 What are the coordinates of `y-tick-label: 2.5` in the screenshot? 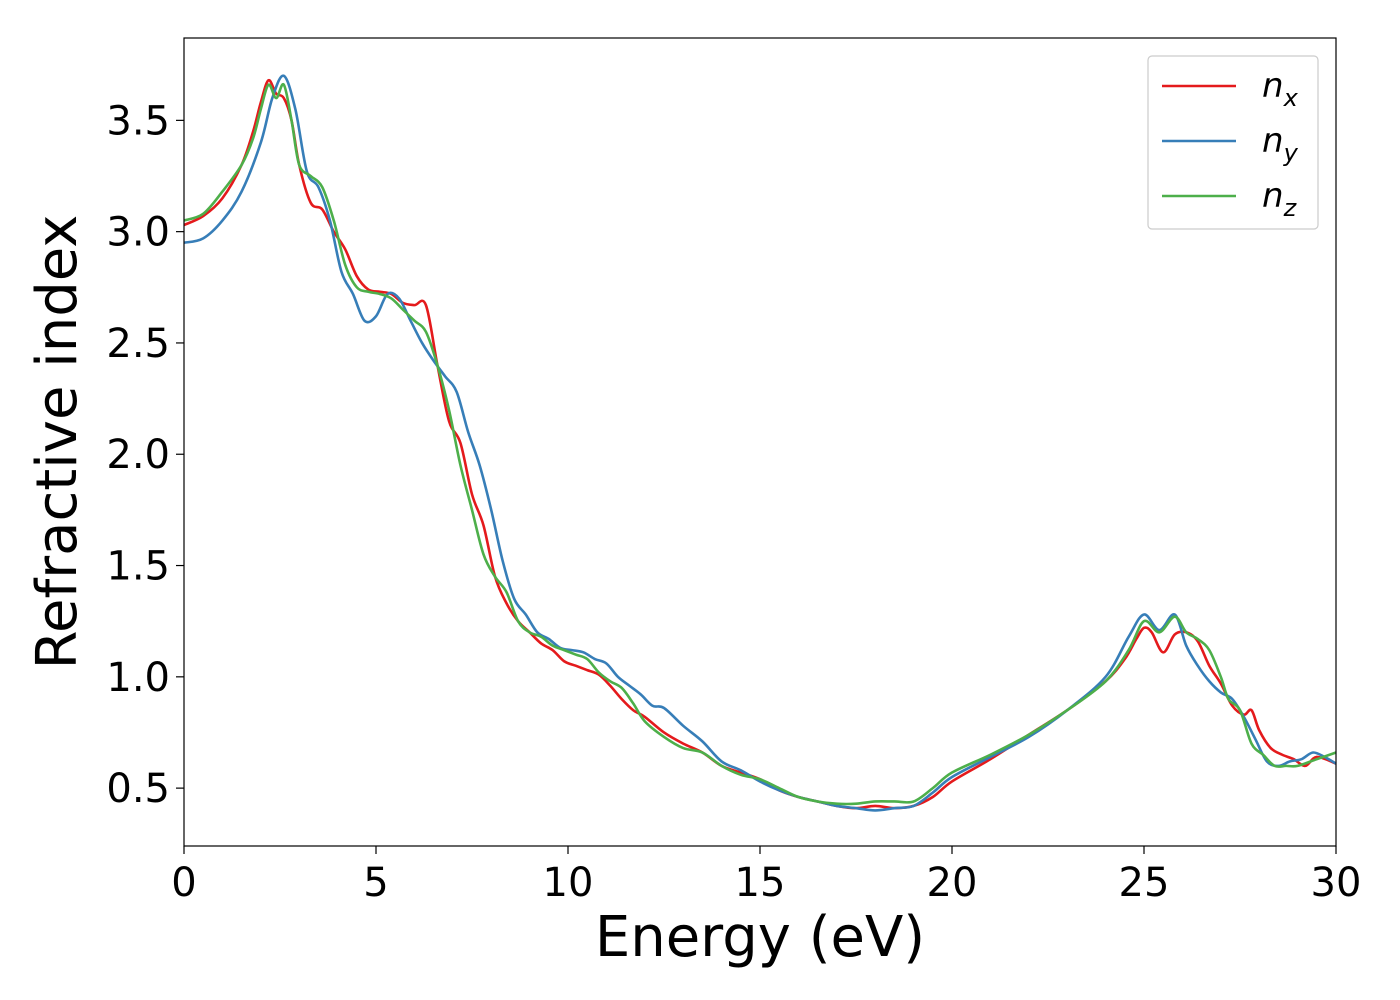 It's located at (138, 344).